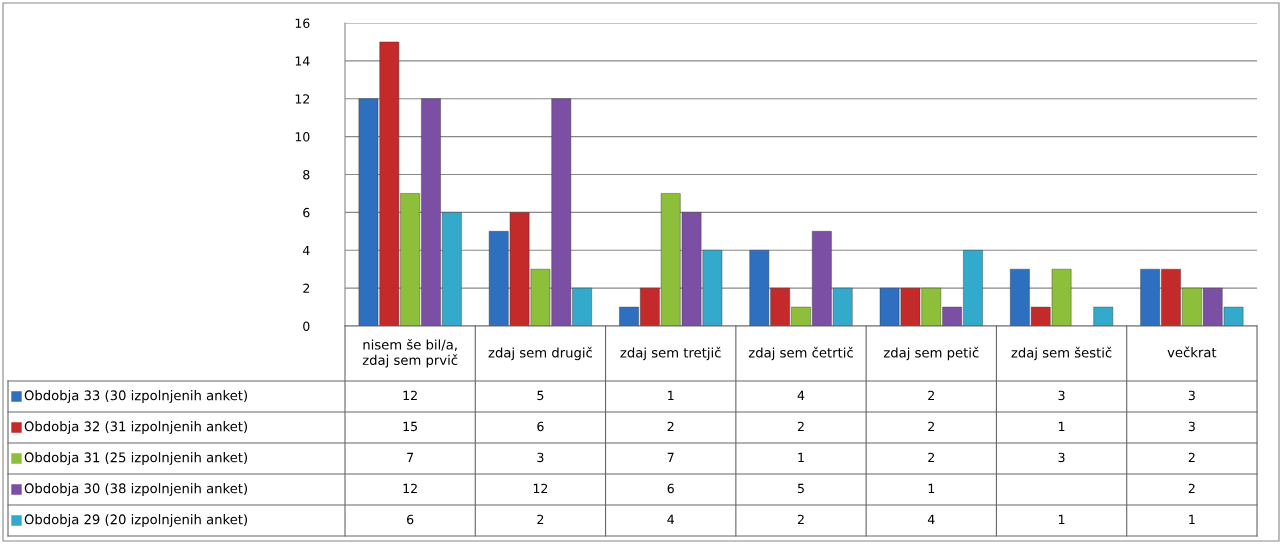 This screenshot has width=1282, height=544. I want to click on y-tick-label: 12, so click(302, 99).